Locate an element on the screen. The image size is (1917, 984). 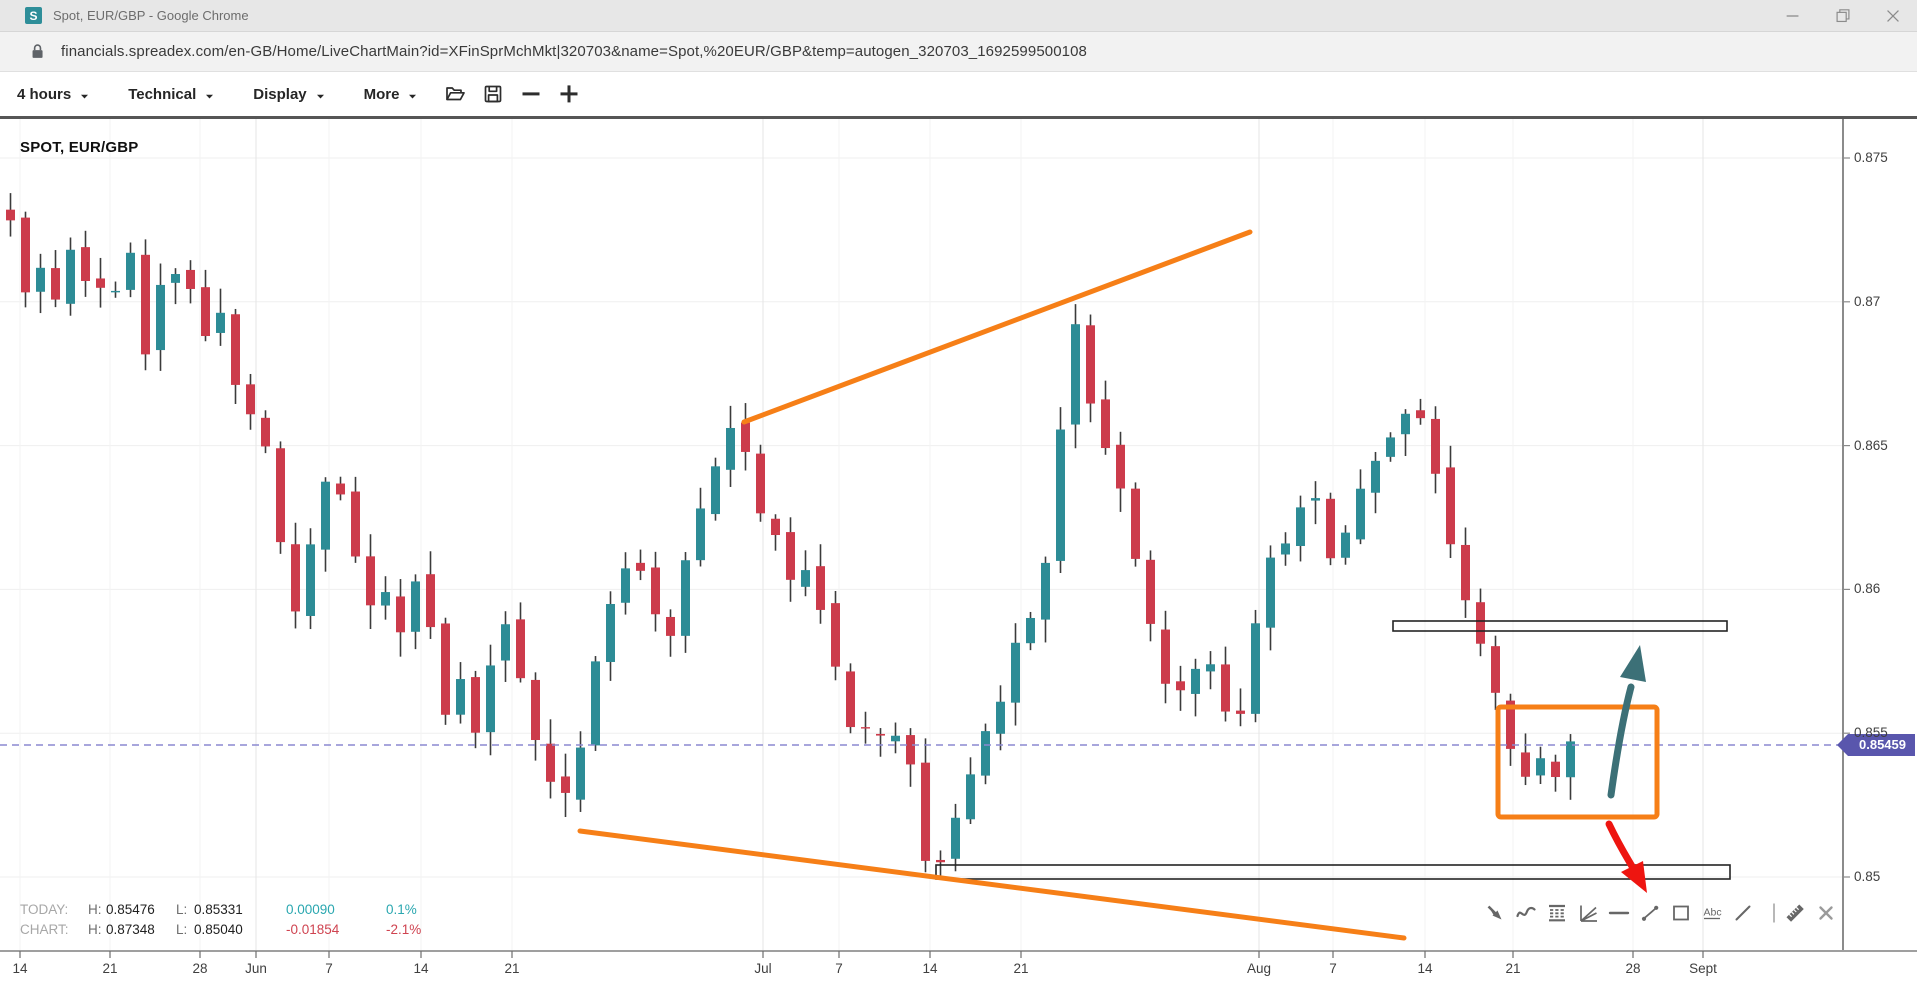
menu-technical: Technical is located at coordinates (171, 94).